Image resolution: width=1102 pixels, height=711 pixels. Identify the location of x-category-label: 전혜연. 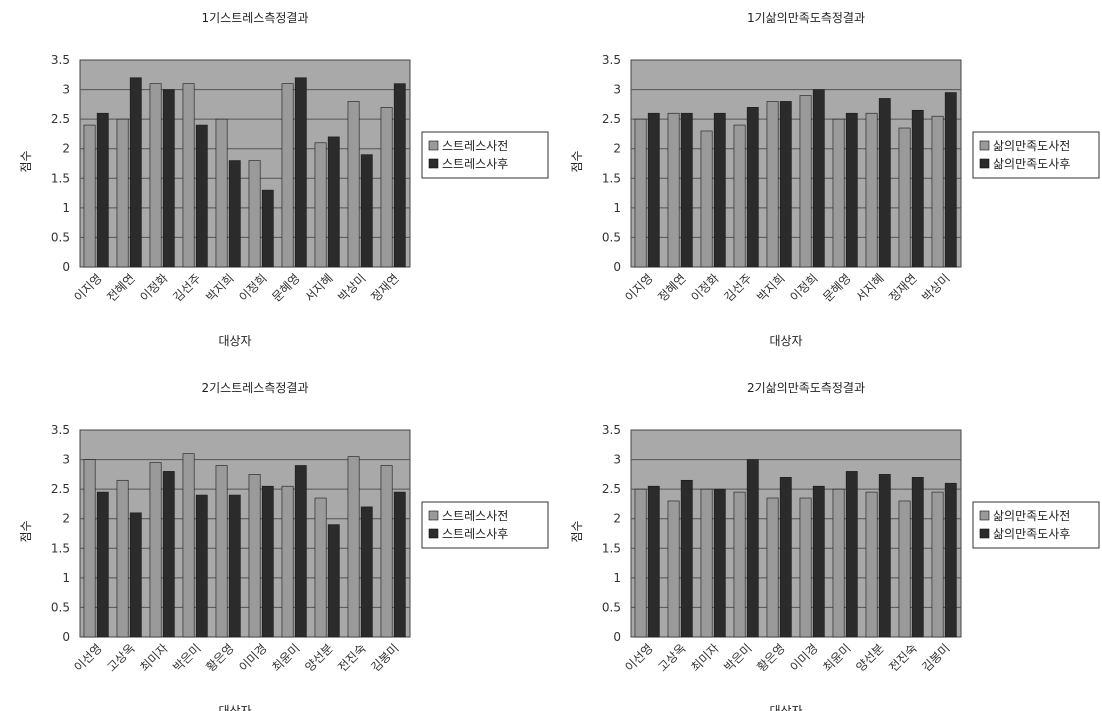
(120, 287).